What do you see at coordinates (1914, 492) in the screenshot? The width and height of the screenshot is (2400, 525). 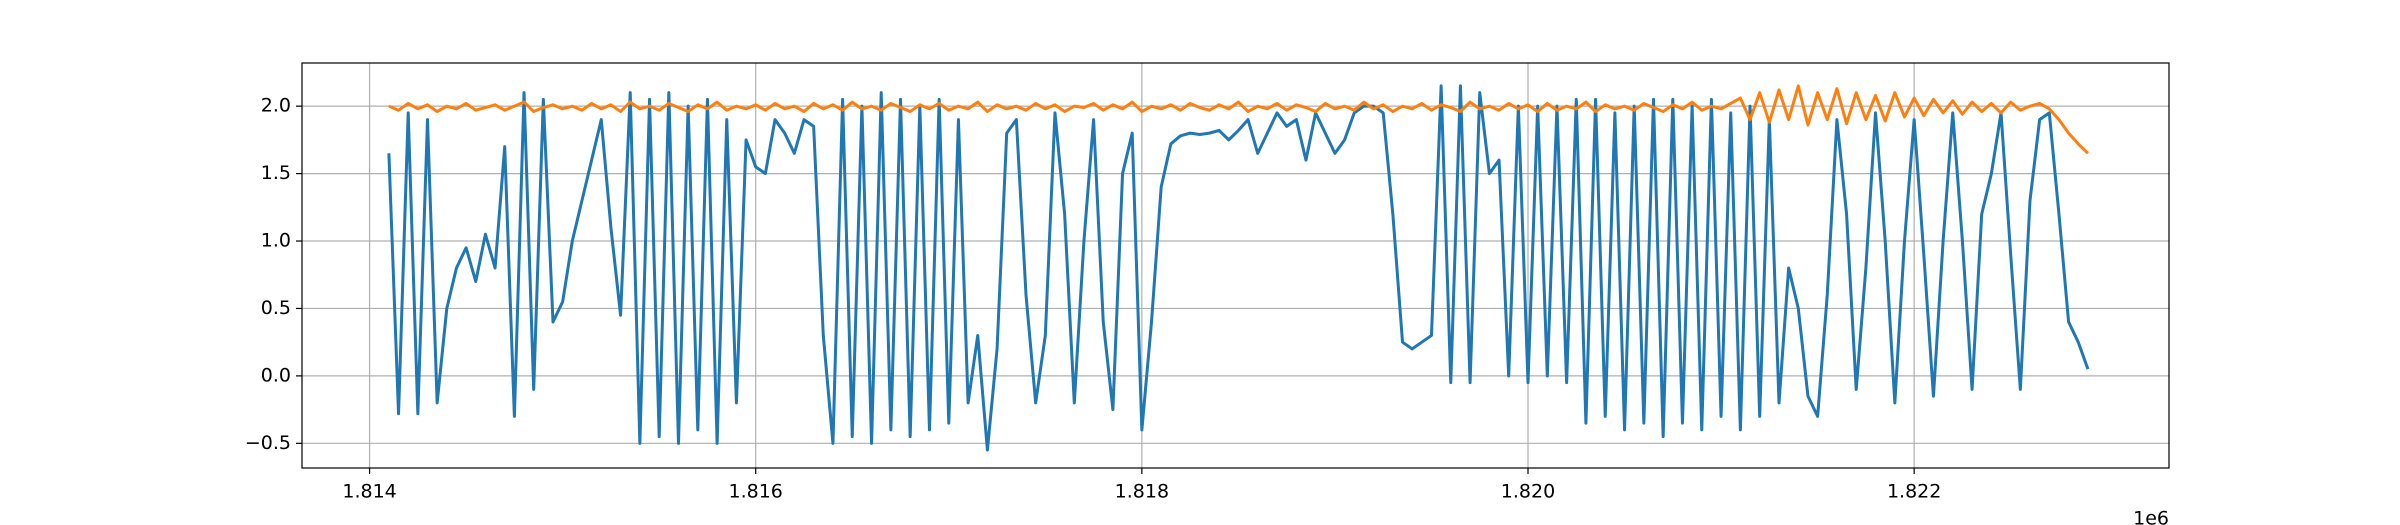 I see `x-tick-label: 1.822` at bounding box center [1914, 492].